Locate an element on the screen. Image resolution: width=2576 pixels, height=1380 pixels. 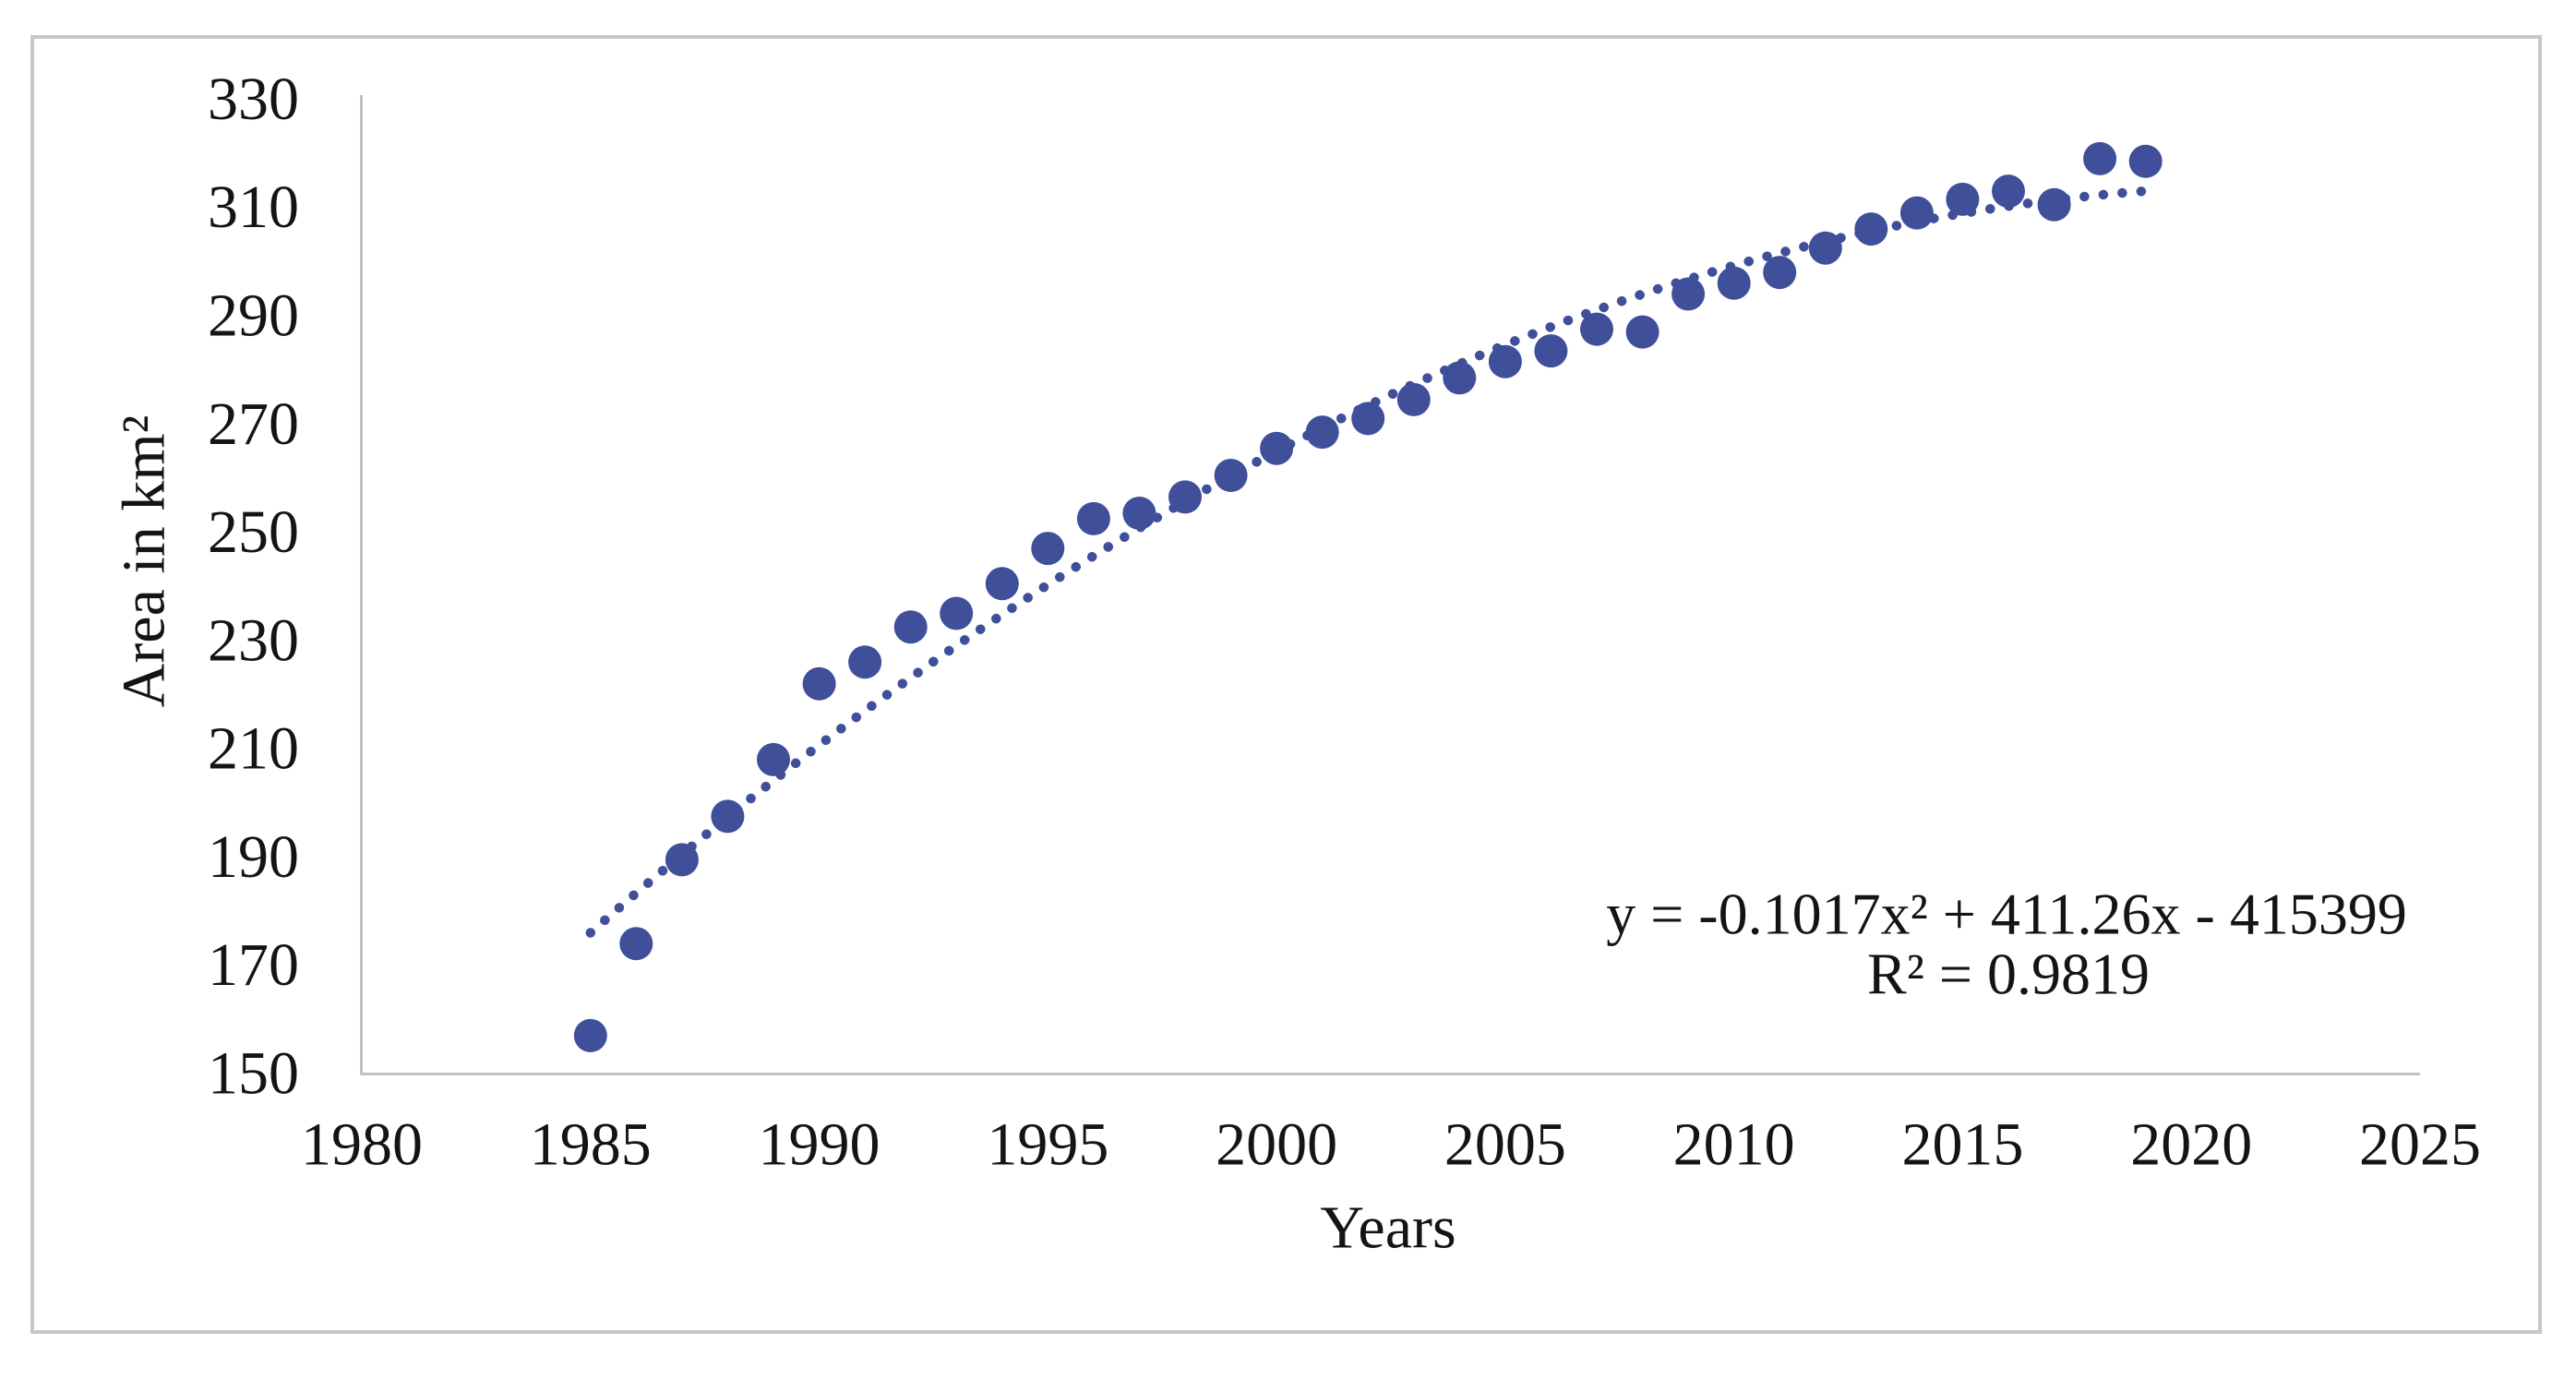
y-axis-tick-labels: 150 170 190 210 230 250 270 290 310 330 is located at coordinates (254, 587).